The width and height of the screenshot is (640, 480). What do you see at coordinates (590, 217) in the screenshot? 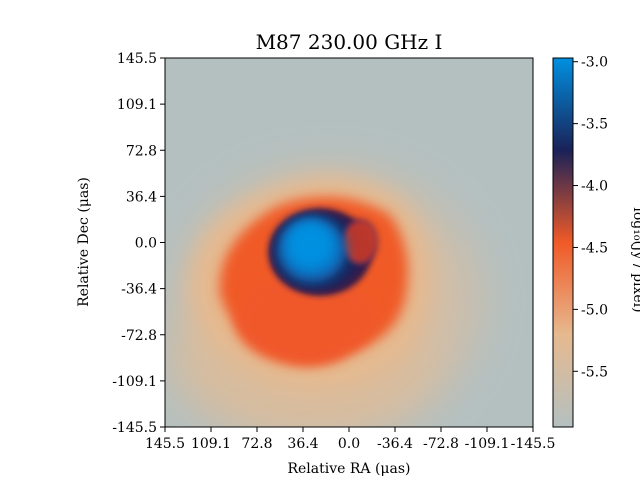
I see `colorbar-ticks: -3.0 -3.5 -4.0 -4.5 -5.0 -5.5` at bounding box center [590, 217].